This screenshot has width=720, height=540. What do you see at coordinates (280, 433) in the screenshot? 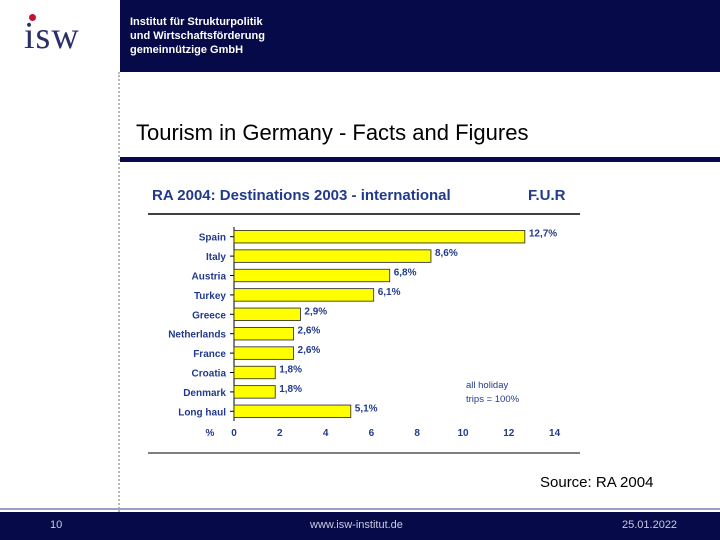
I see `x-tick-label: 2` at bounding box center [280, 433].